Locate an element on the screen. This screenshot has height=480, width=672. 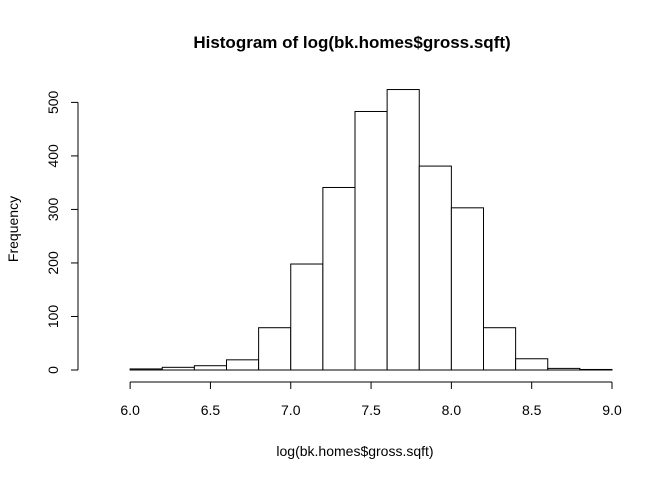
x-tick-label-2: 7.0 is located at coordinates (291, 410).